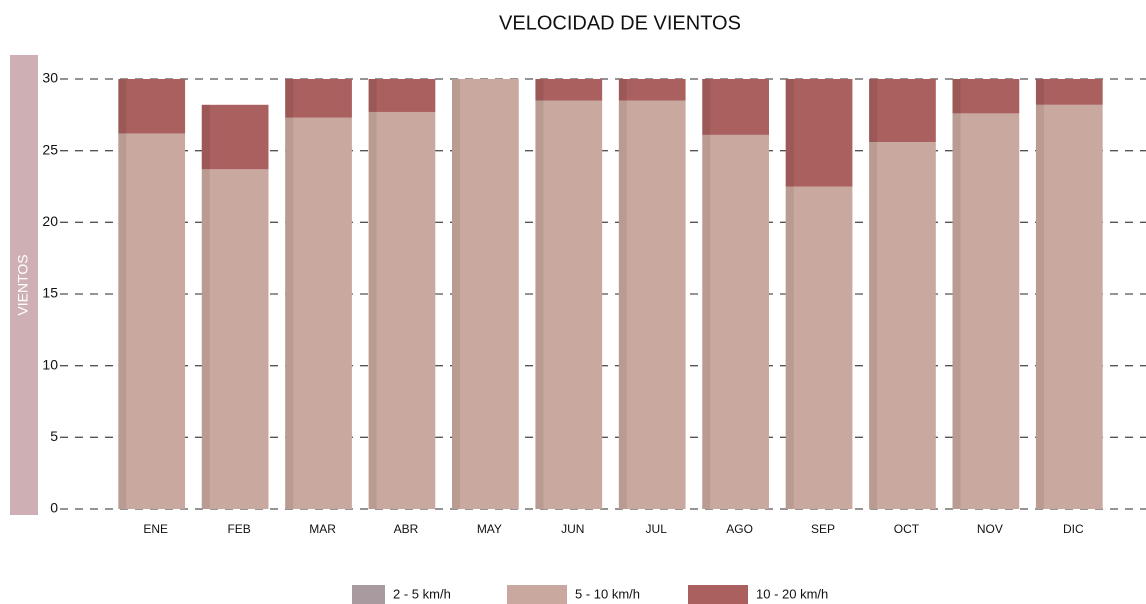 This screenshot has height=604, width=1146. What do you see at coordinates (657, 529) in the screenshot?
I see `x-tick-label: JUL` at bounding box center [657, 529].